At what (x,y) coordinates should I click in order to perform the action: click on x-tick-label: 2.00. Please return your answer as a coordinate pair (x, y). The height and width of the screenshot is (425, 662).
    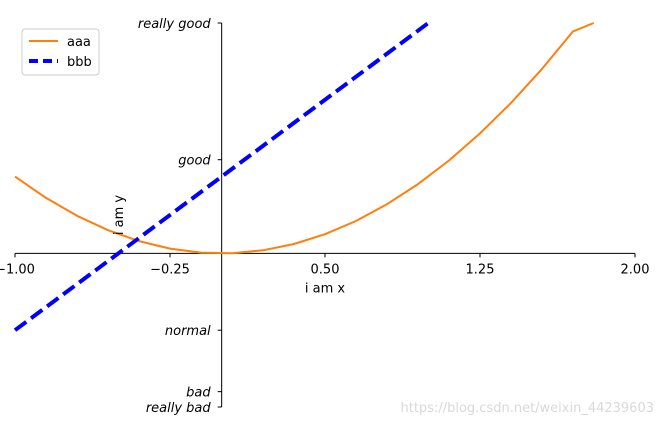
    Looking at the image, I should click on (635, 269).